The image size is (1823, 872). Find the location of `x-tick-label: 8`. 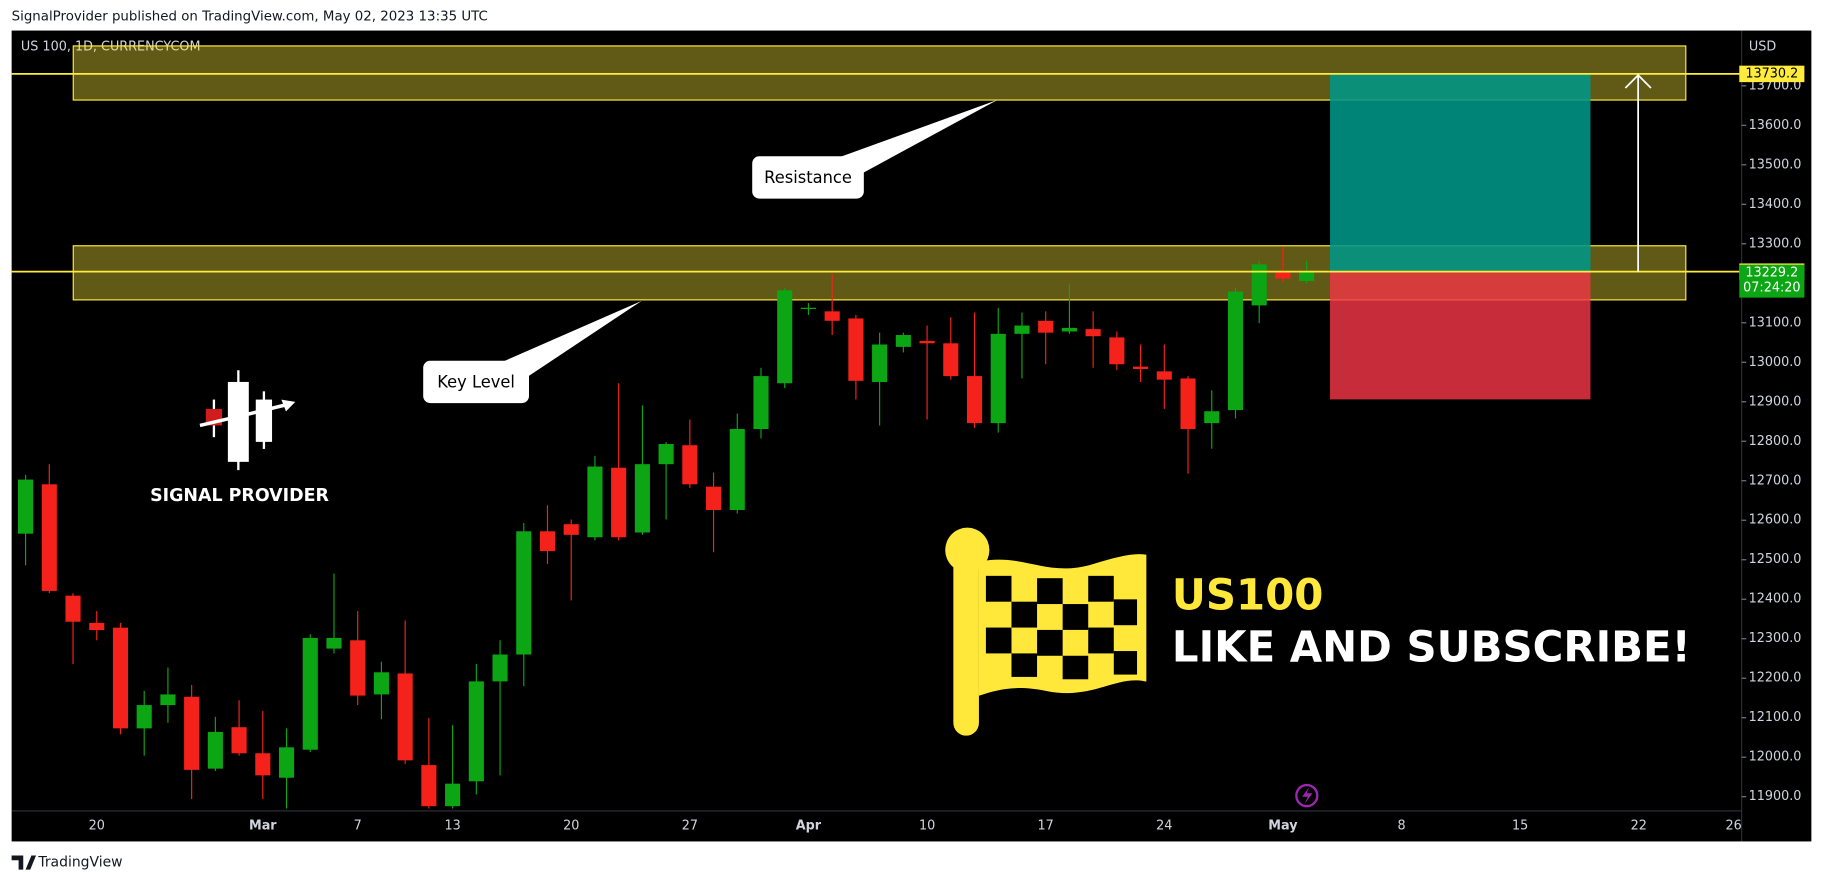

x-tick-label: 8 is located at coordinates (1401, 826).